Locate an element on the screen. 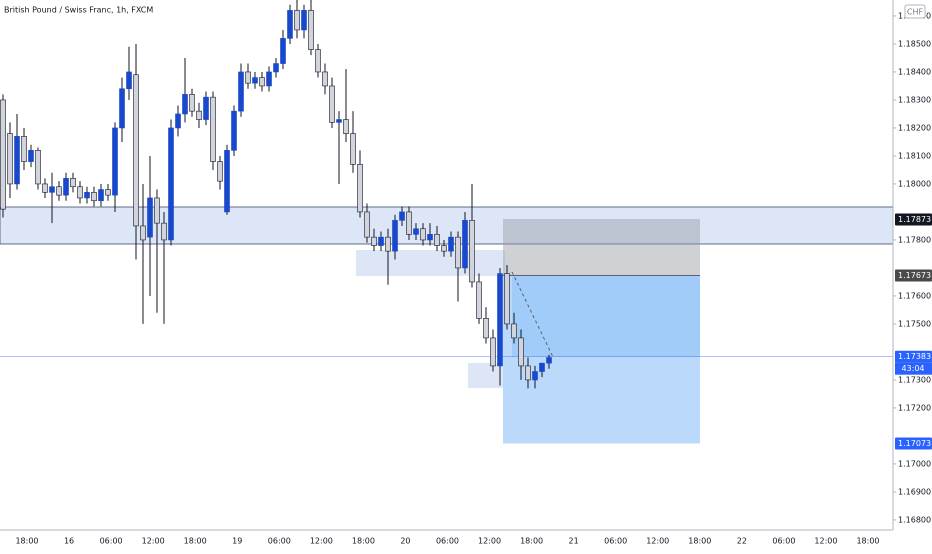 The image size is (932, 554). y-tick-label: 1.18500 is located at coordinates (914, 43).